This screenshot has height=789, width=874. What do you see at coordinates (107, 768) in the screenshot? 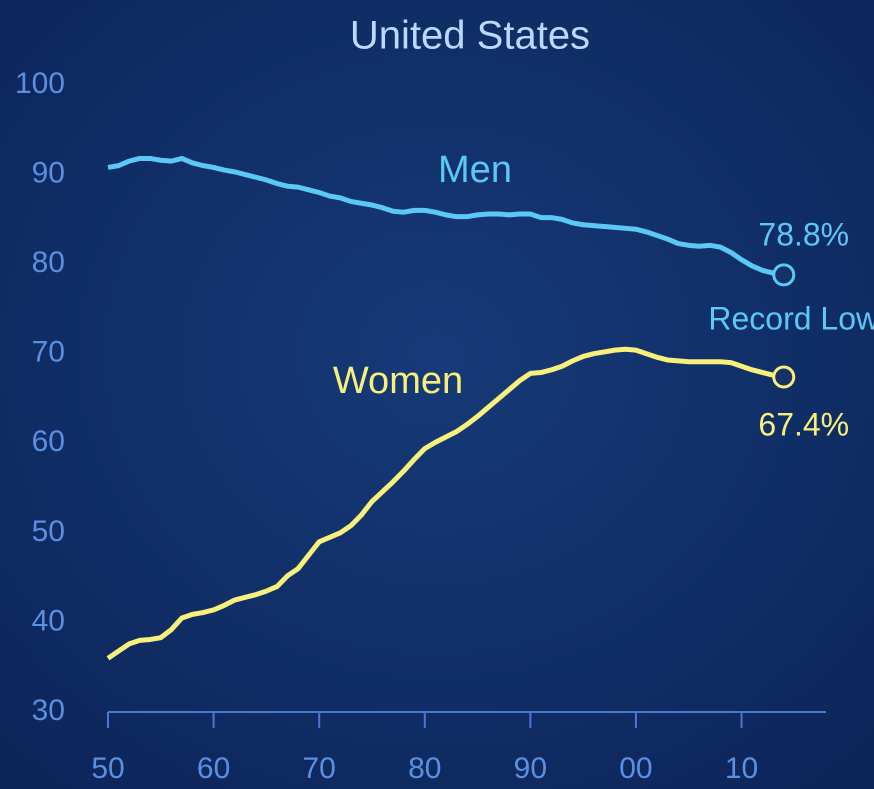
I see `x-tick-label: 50` at bounding box center [107, 768].